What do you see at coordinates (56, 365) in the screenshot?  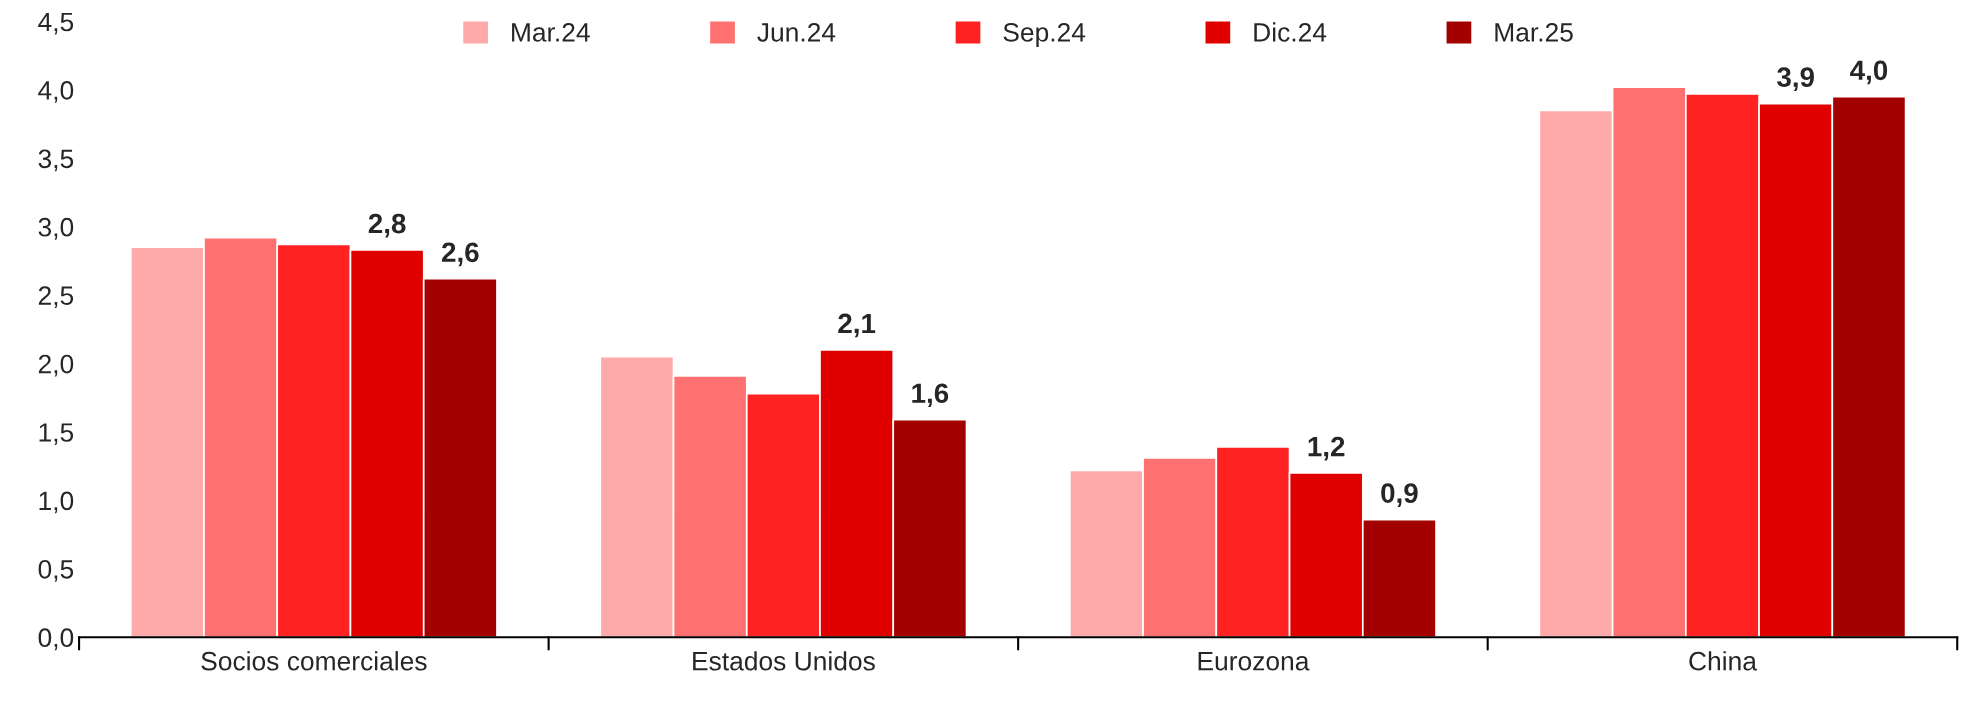 I see `y-tick-label: 2,0` at bounding box center [56, 365].